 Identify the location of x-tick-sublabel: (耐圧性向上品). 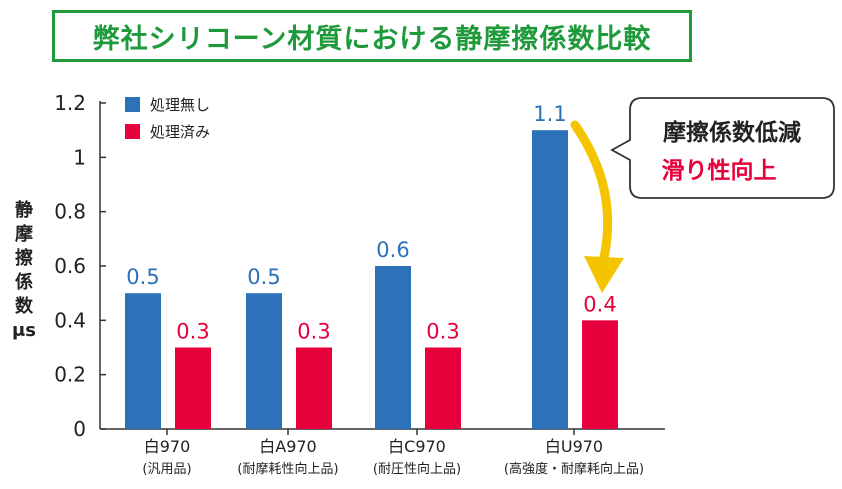
(417, 469).